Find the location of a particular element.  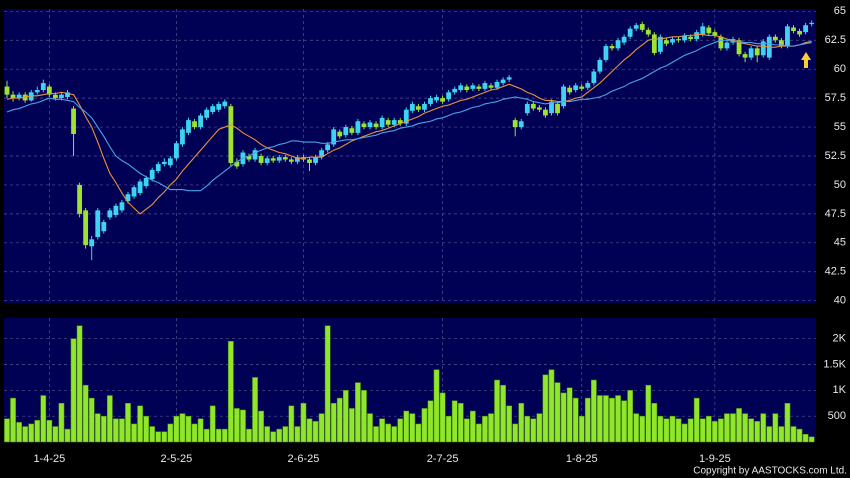

x-tick-label: 2-7-25 is located at coordinates (443, 459).